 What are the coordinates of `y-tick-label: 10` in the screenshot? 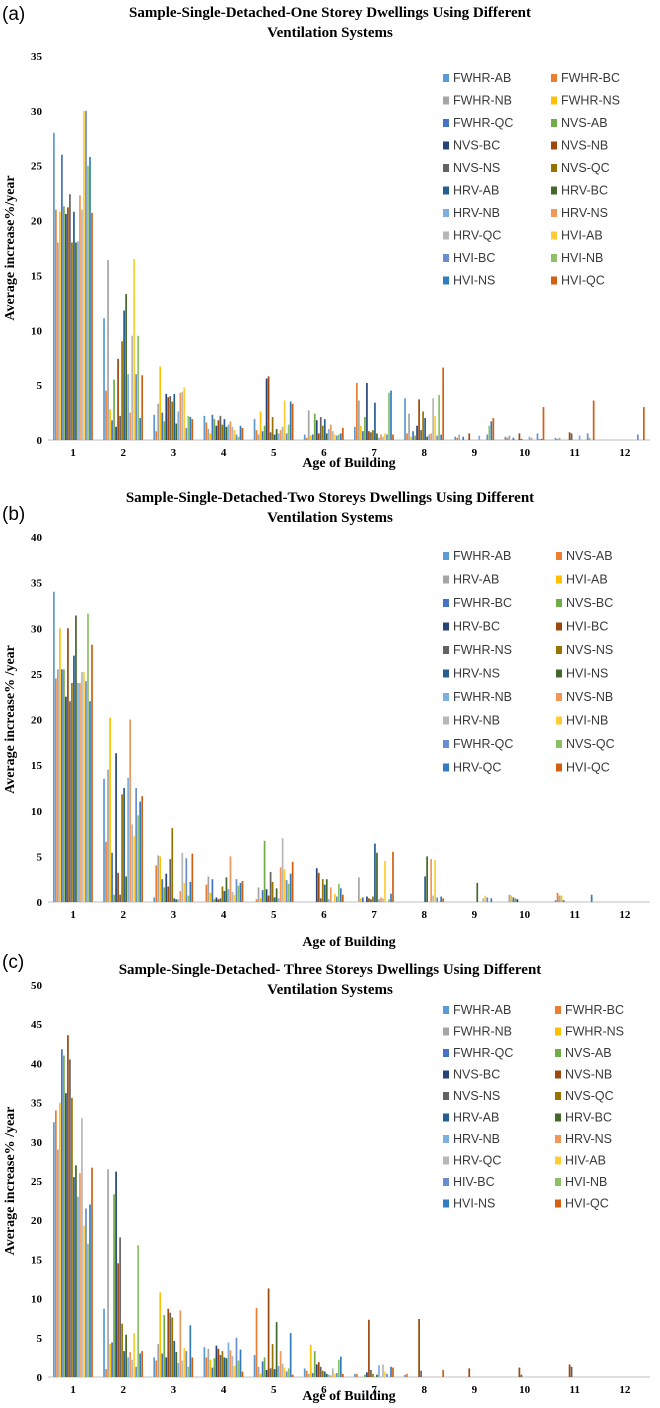 It's located at (37, 812).